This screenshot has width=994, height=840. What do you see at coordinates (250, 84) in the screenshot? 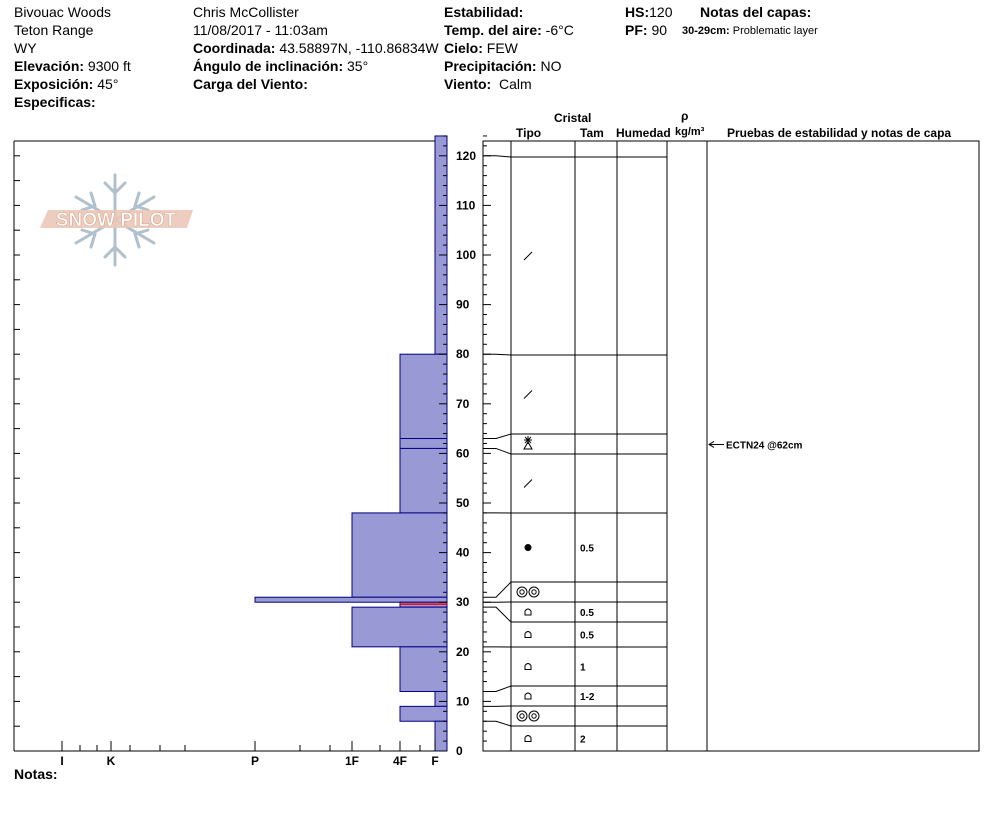
I see `wind-load-label: Carga del Viento:` at bounding box center [250, 84].